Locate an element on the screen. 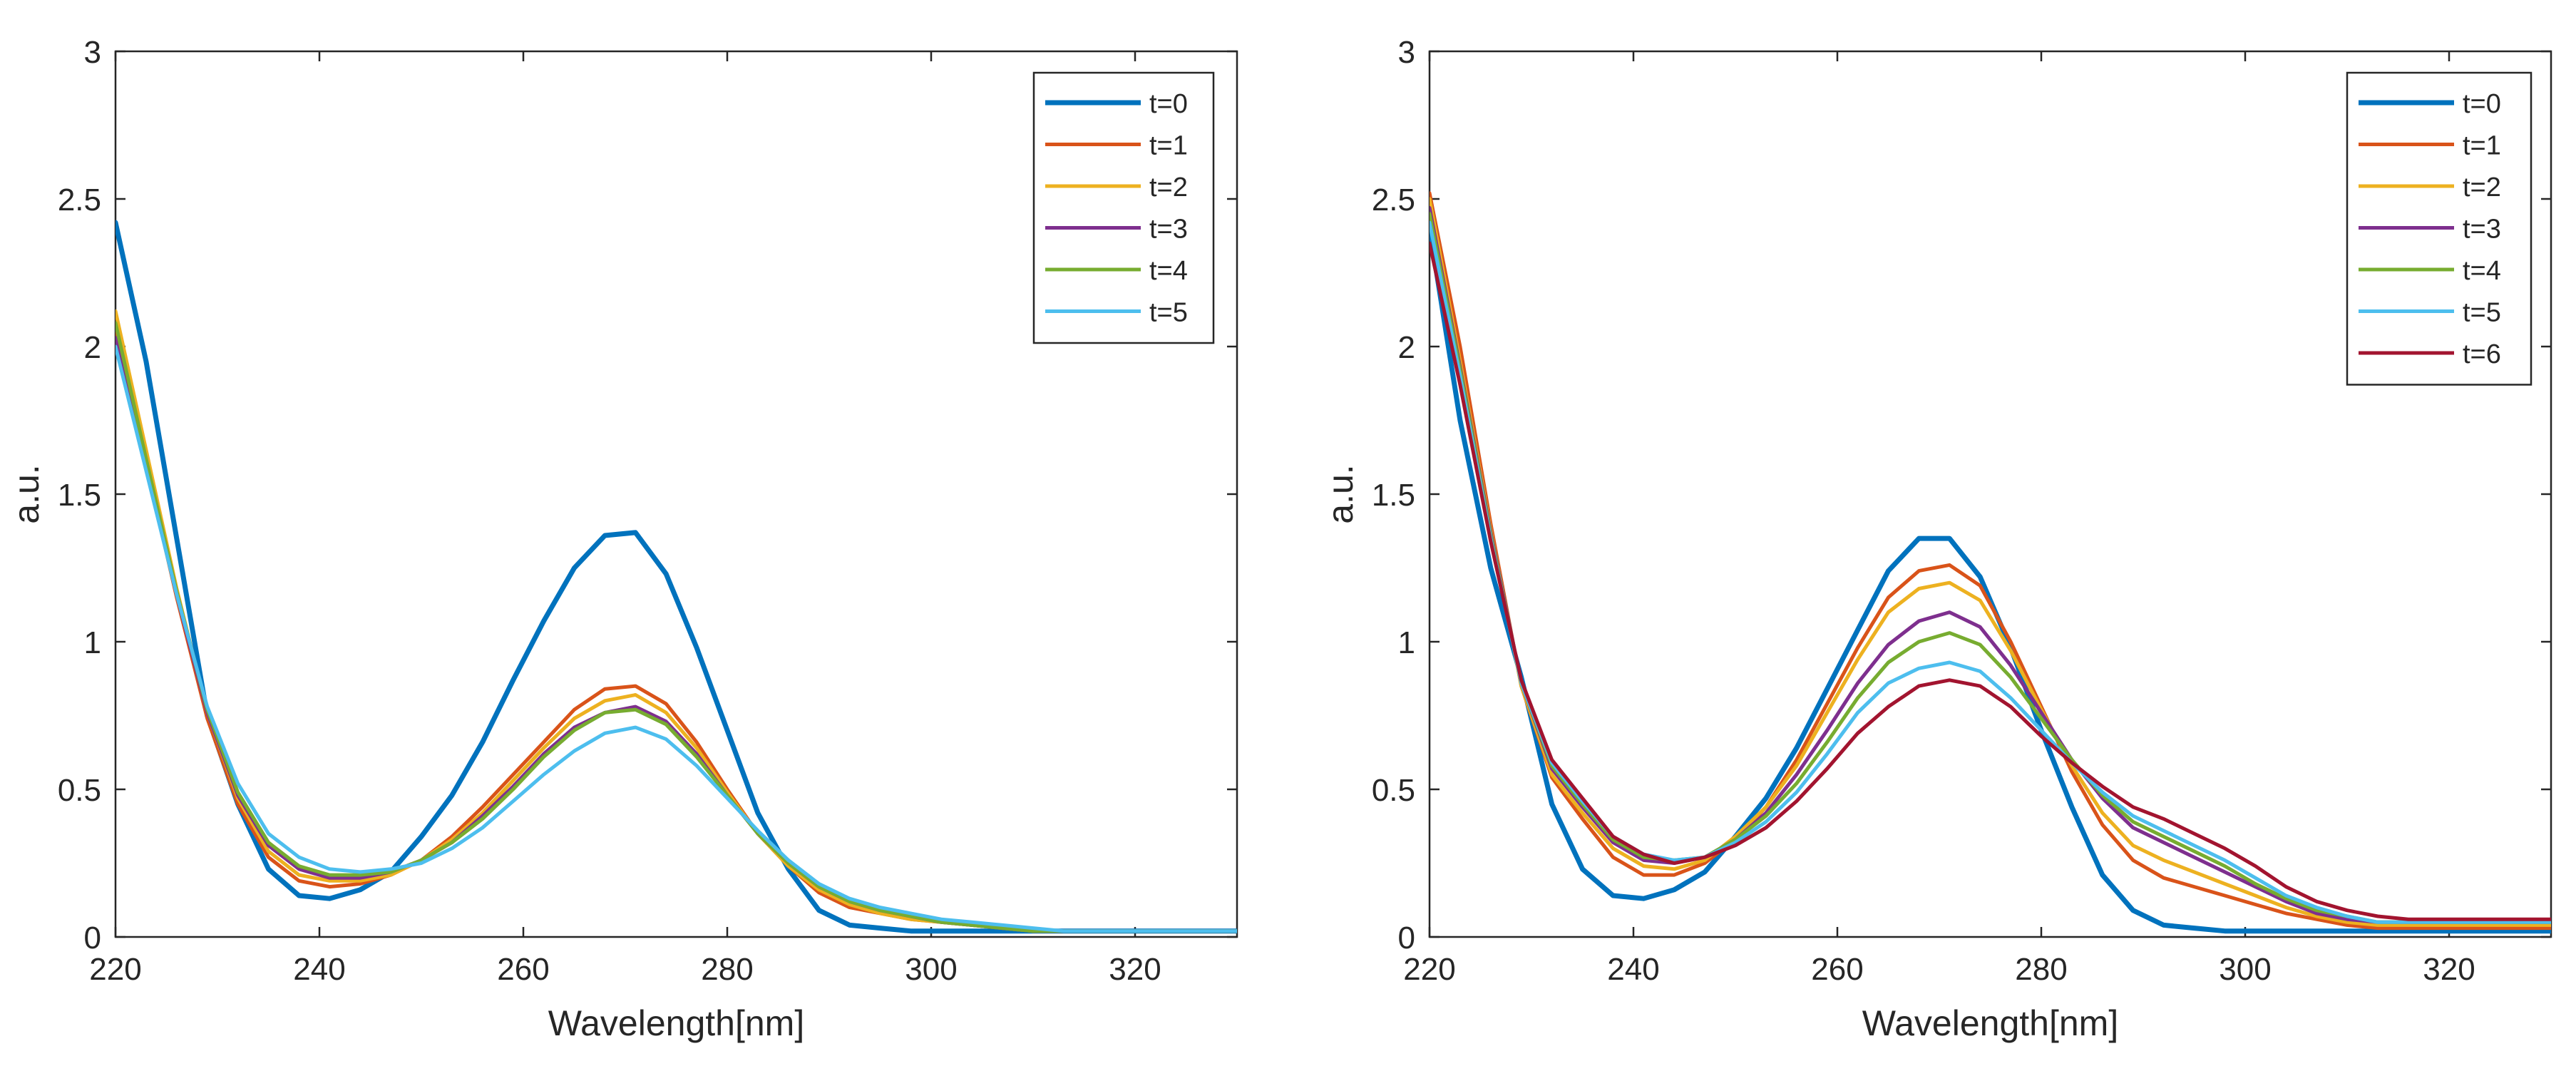 The image size is (2576, 1071). legend: t=0 t=1 t=2 t=3 t=4 t=5 t=6 is located at coordinates (2439, 228).